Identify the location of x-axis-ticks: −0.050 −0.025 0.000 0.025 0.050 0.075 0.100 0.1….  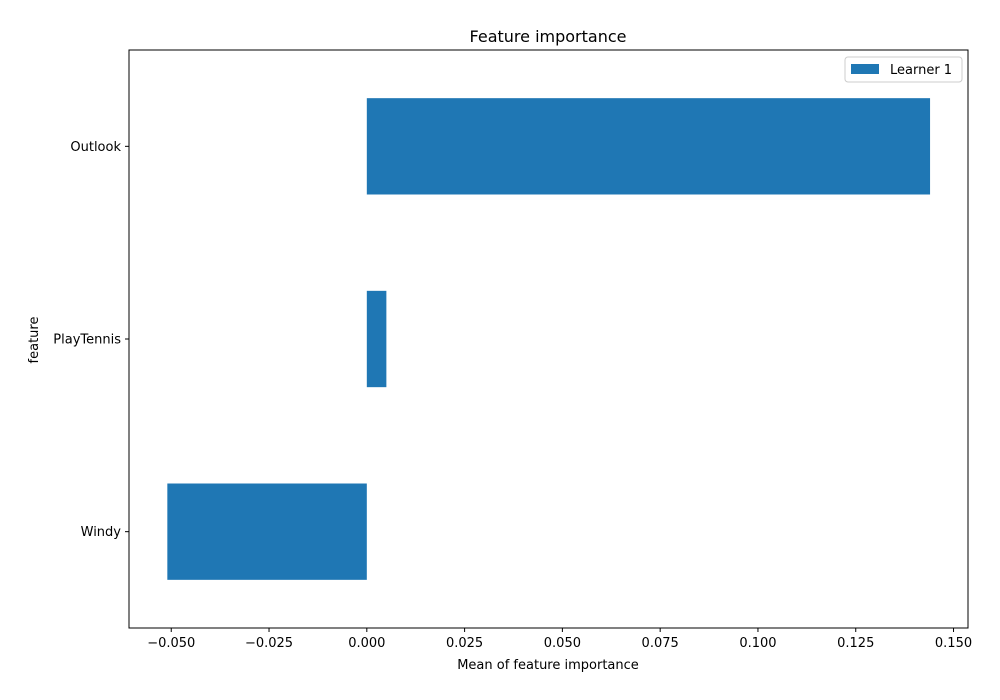
(559, 639).